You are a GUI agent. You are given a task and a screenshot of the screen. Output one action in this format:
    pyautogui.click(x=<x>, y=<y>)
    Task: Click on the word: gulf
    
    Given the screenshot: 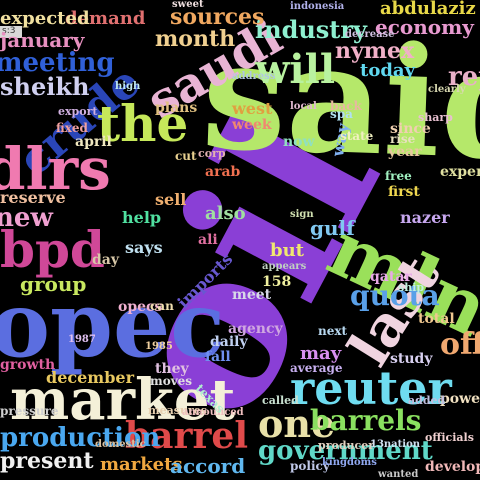 What is the action you would take?
    pyautogui.click(x=332, y=228)
    